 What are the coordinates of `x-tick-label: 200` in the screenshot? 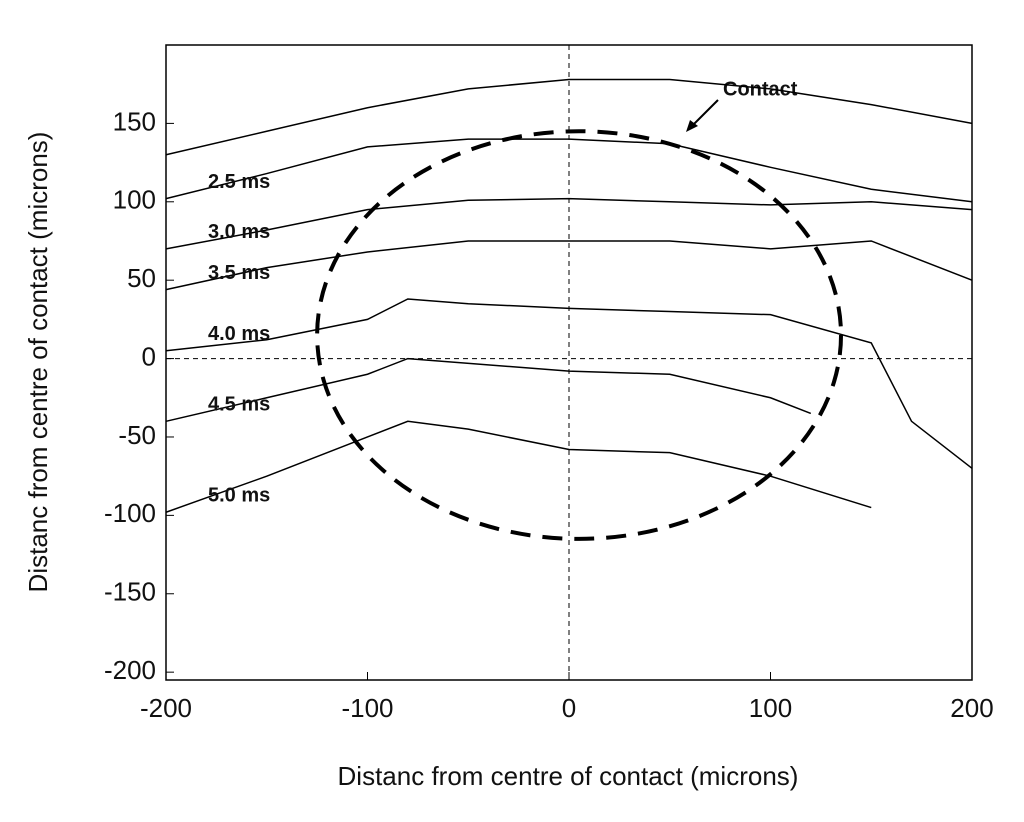 It's located at (971, 708).